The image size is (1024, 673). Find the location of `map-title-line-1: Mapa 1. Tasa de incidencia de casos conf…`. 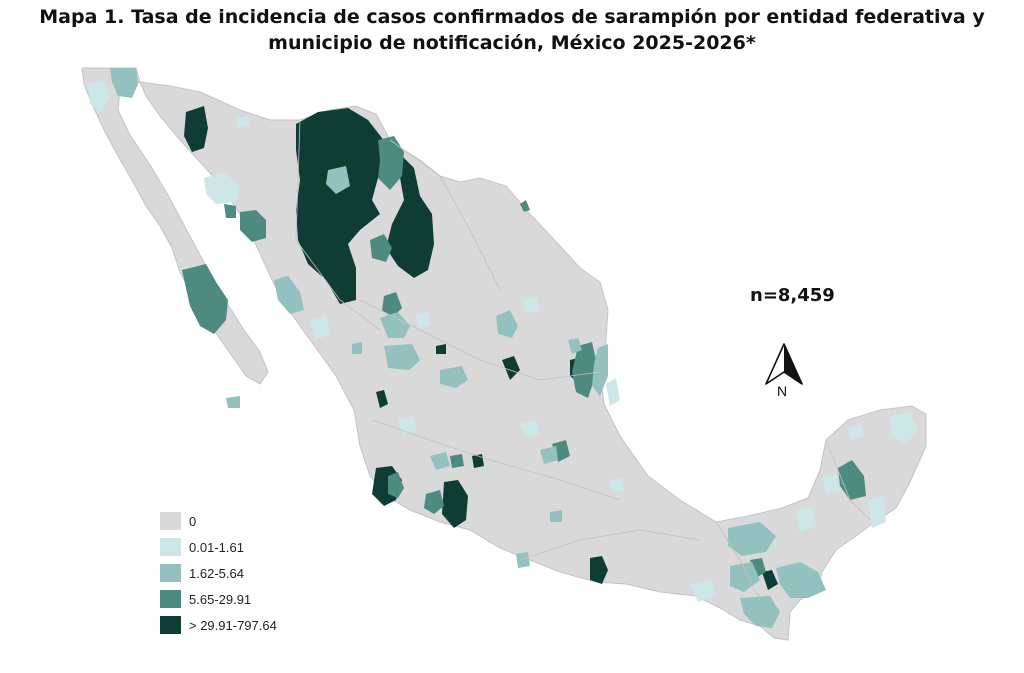

map-title-line-1: Mapa 1. Tasa de incidencia de casos conf… is located at coordinates (512, 17).